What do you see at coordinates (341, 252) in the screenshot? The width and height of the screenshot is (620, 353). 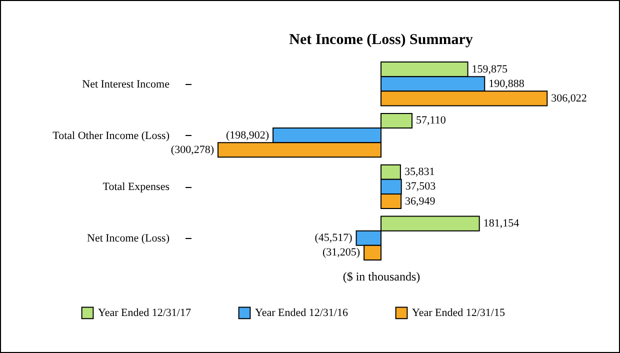 I see `data-label: (31,205)` at bounding box center [341, 252].